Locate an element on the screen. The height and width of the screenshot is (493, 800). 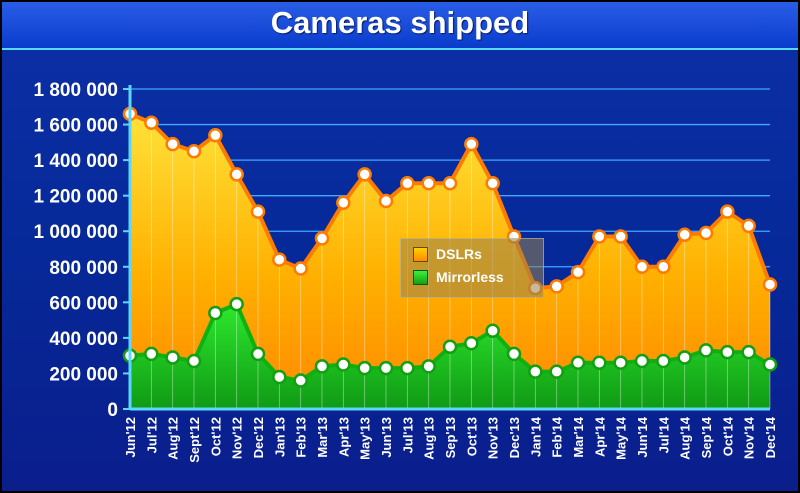
x-tick-label: Dec'14 is located at coordinates (770, 437).